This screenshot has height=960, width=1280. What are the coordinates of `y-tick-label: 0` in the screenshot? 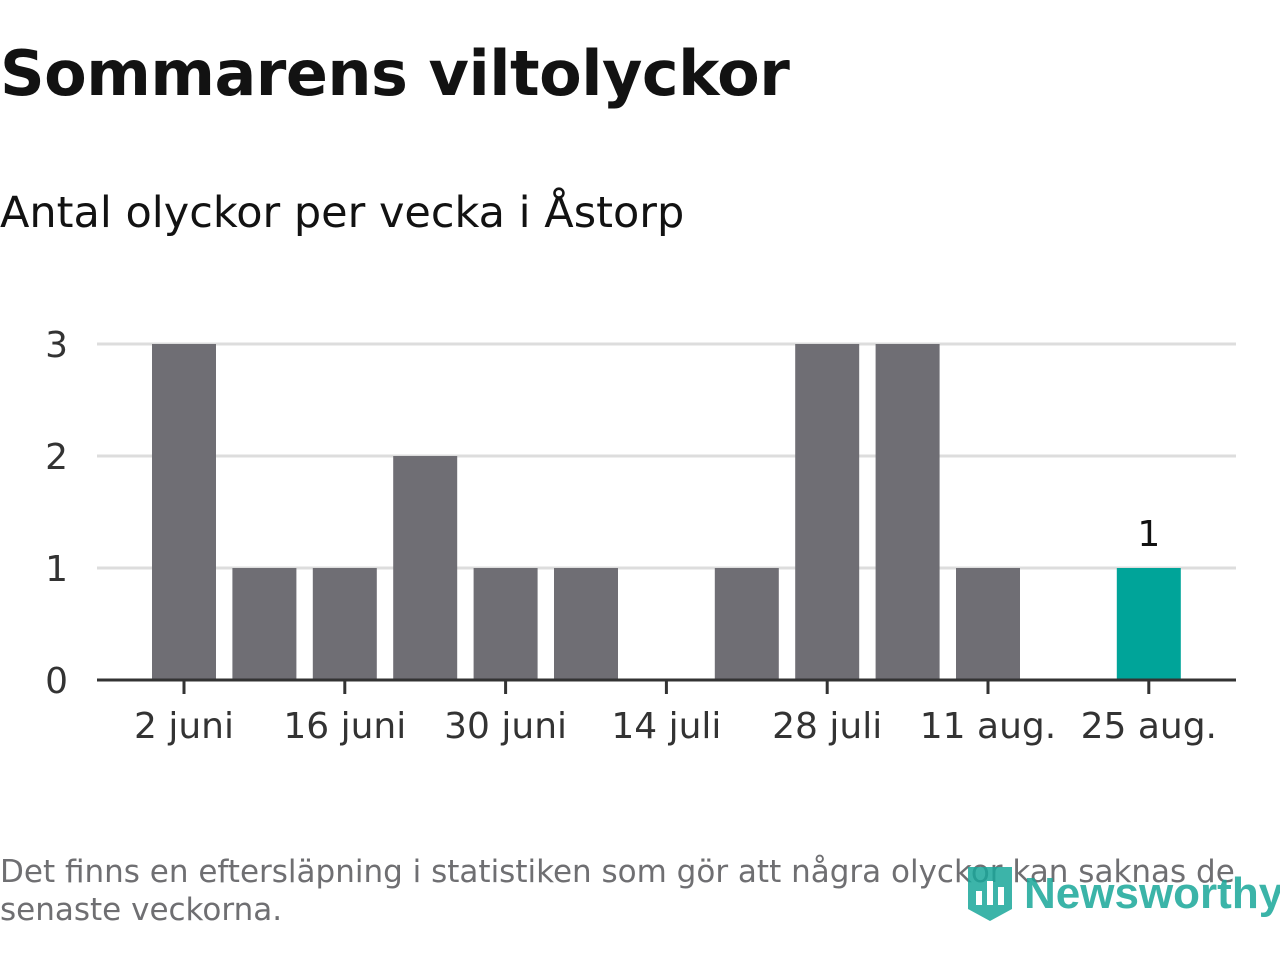 It's located at (56, 681).